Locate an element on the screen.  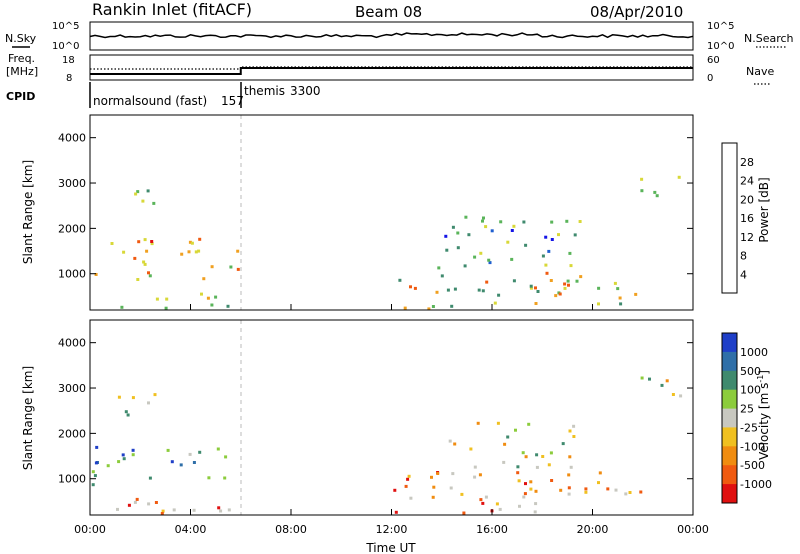
nsearch-label: N.Search is located at coordinates (769, 38).